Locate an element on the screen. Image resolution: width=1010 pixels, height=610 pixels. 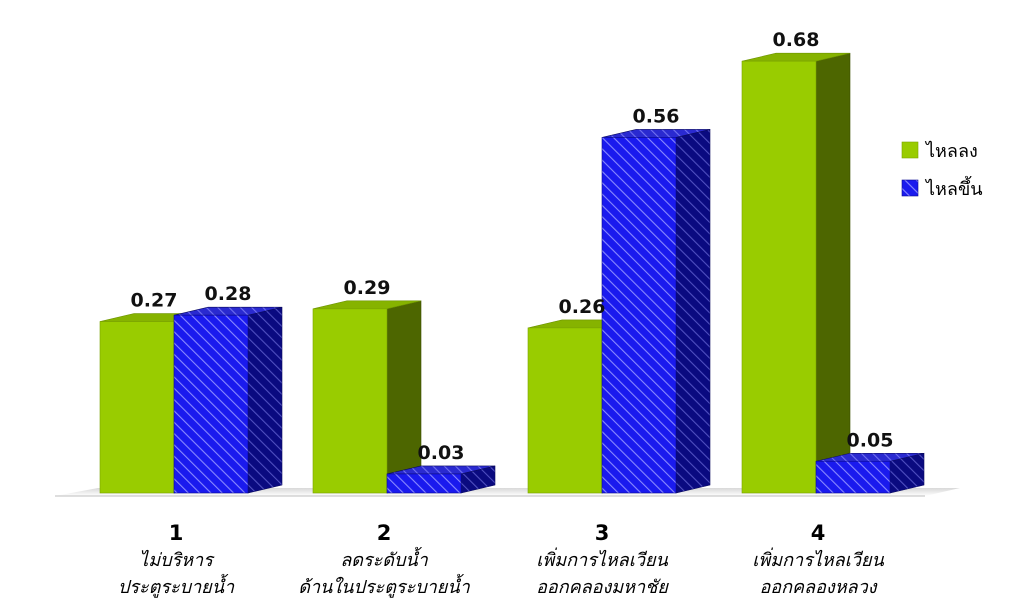
bar-ไหลลง-2 is located at coordinates (367, 397).